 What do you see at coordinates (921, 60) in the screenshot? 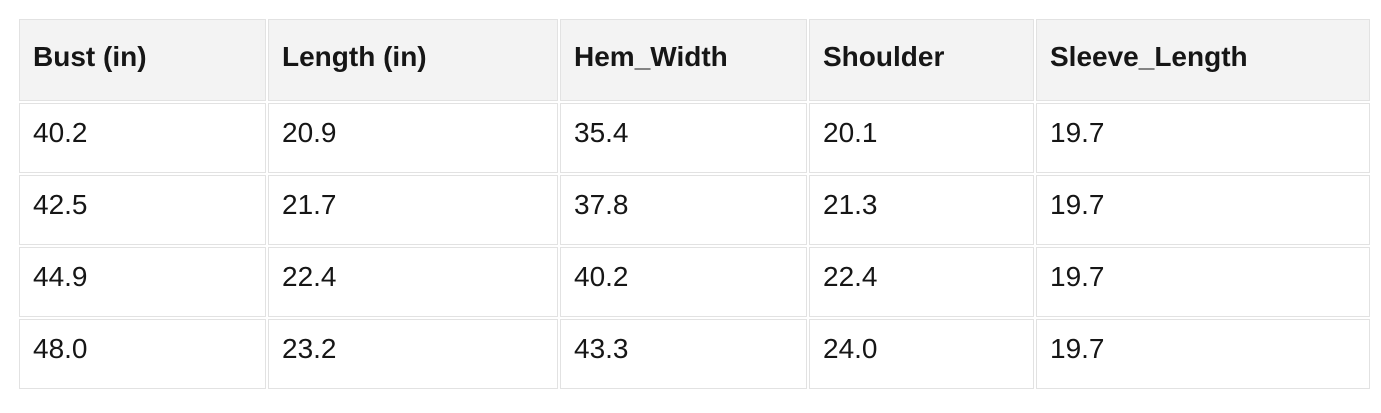
I see `column-header: Shoulder` at bounding box center [921, 60].